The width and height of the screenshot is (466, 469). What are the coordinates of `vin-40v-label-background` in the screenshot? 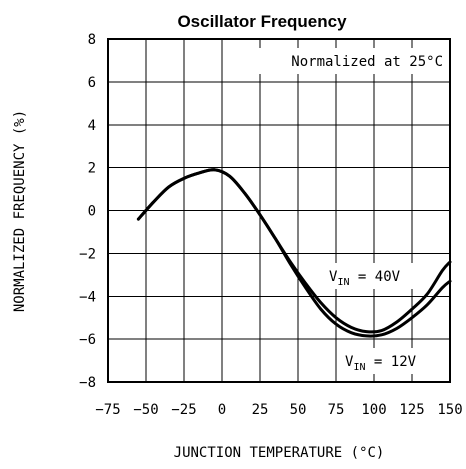 It's located at (371, 276).